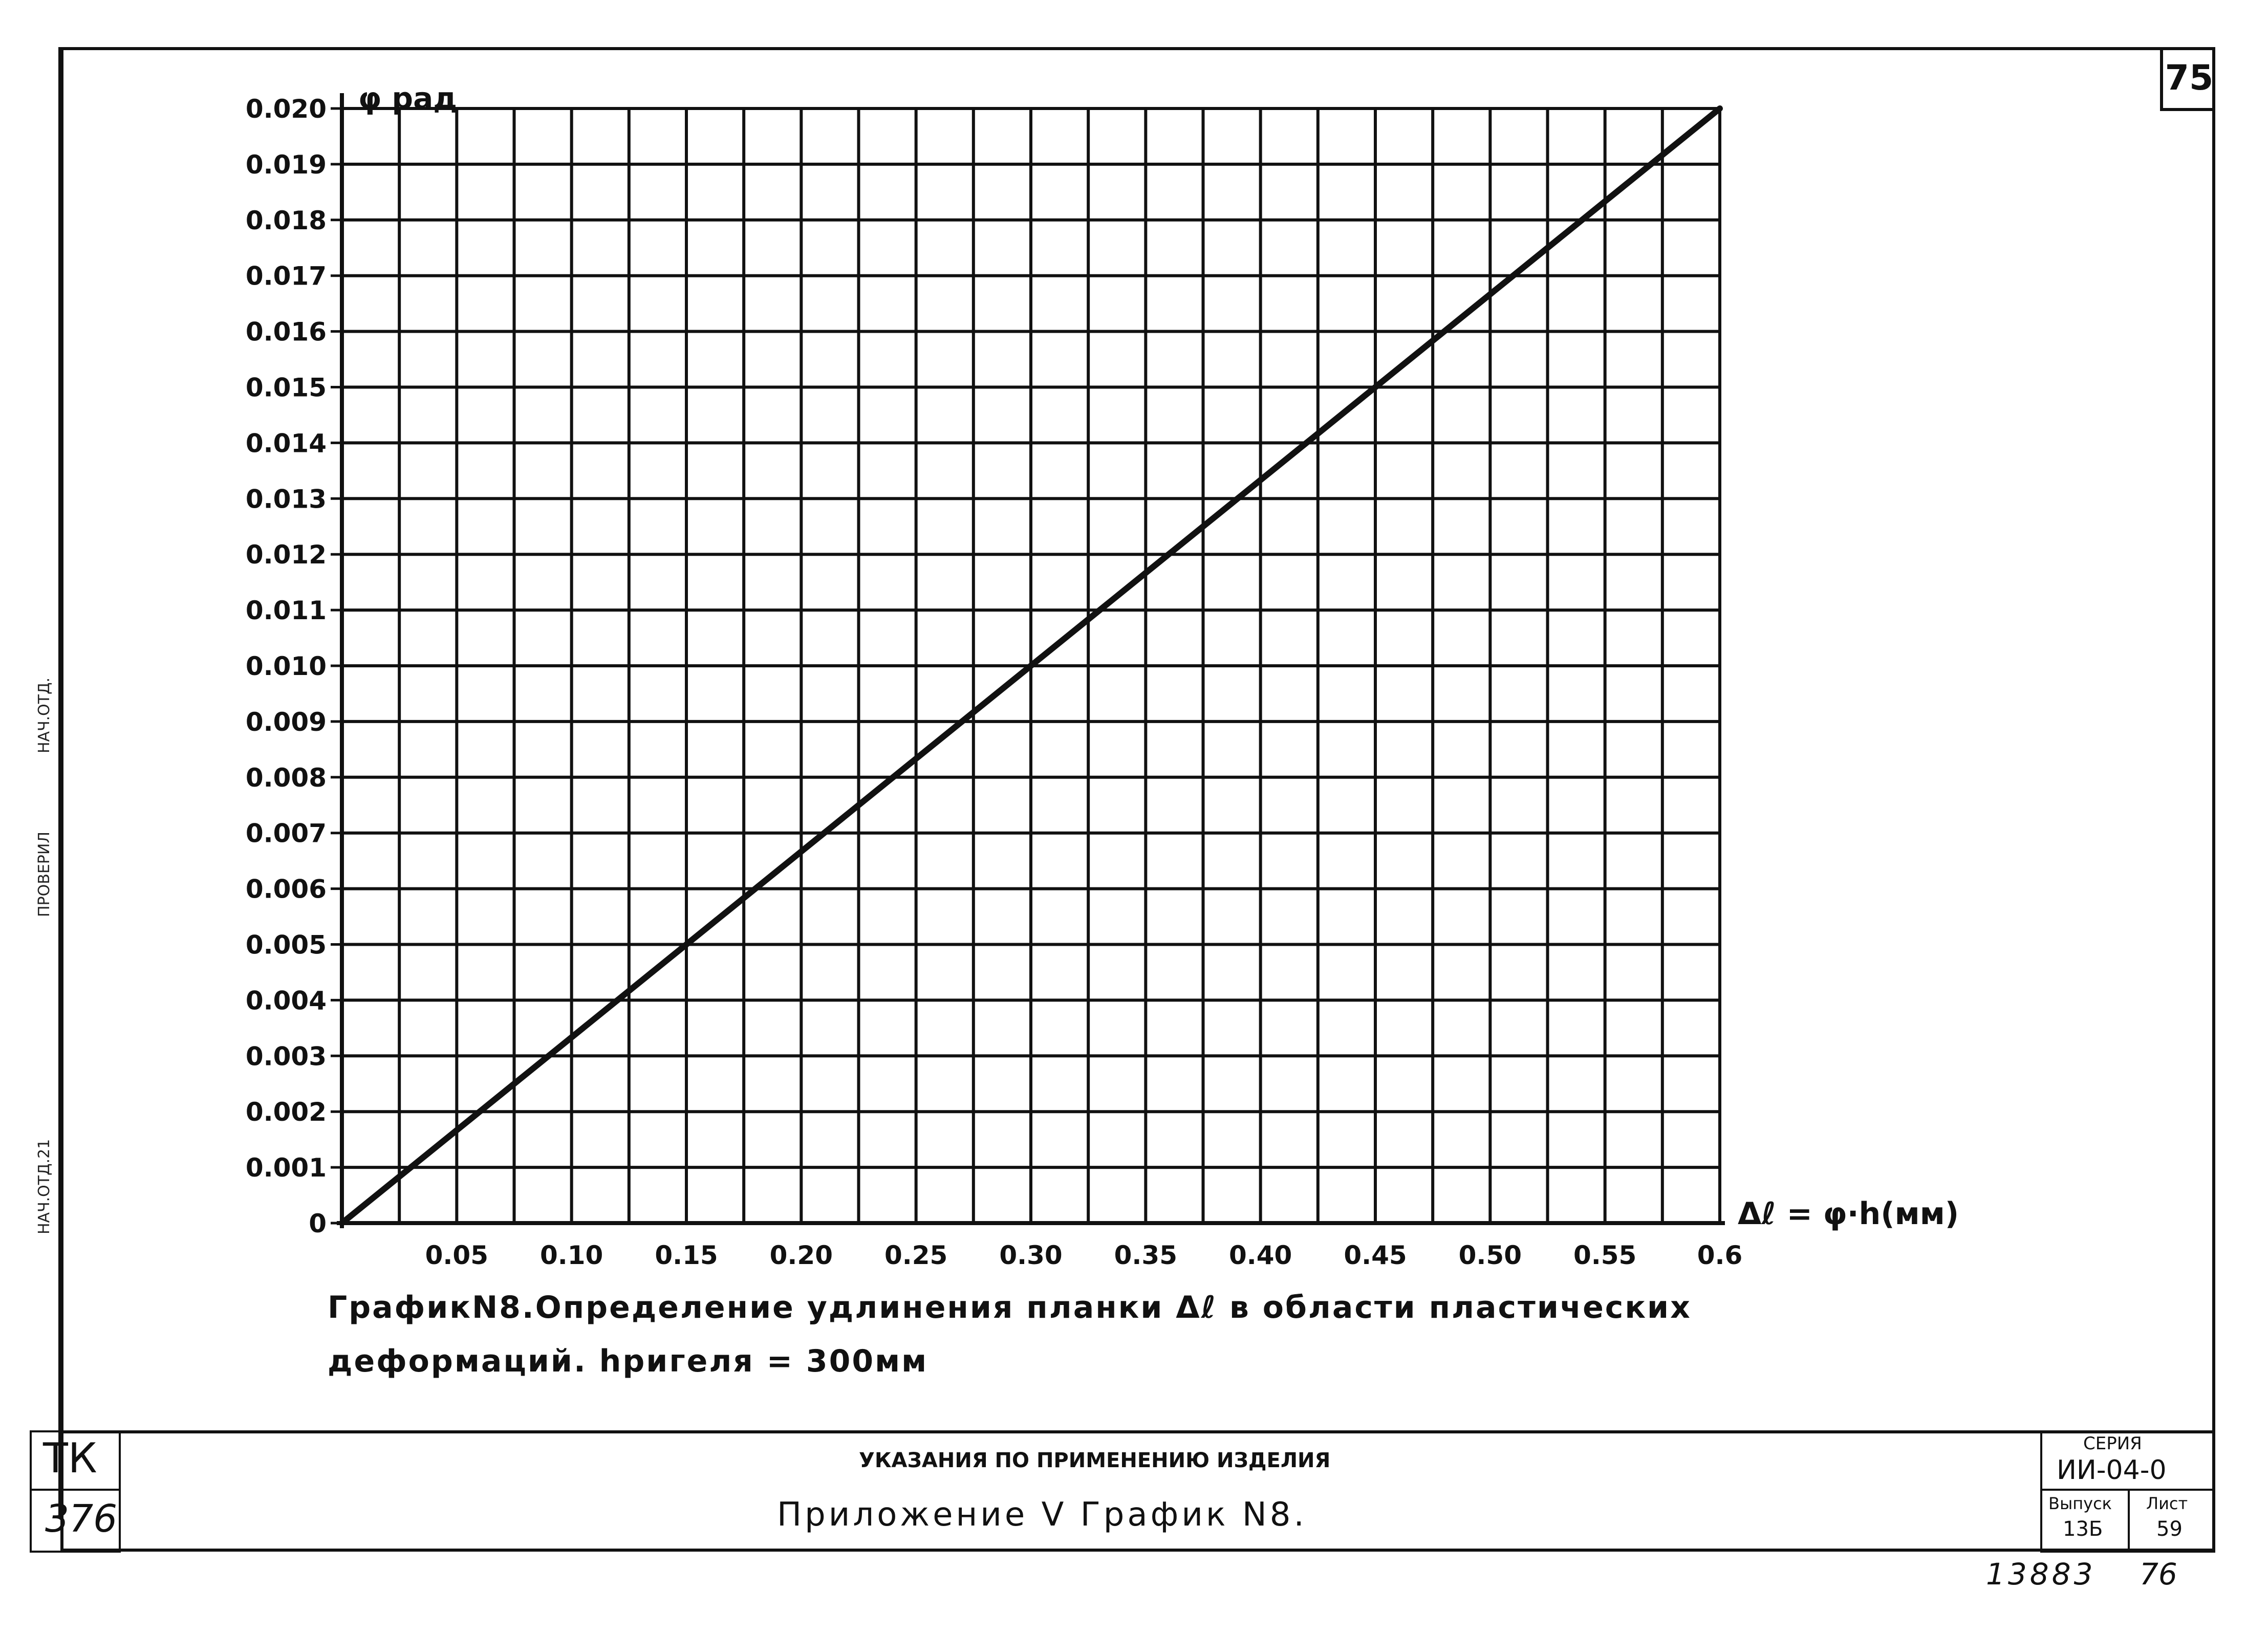  I want to click on y-tick-label: 0.013, so click(286, 499).